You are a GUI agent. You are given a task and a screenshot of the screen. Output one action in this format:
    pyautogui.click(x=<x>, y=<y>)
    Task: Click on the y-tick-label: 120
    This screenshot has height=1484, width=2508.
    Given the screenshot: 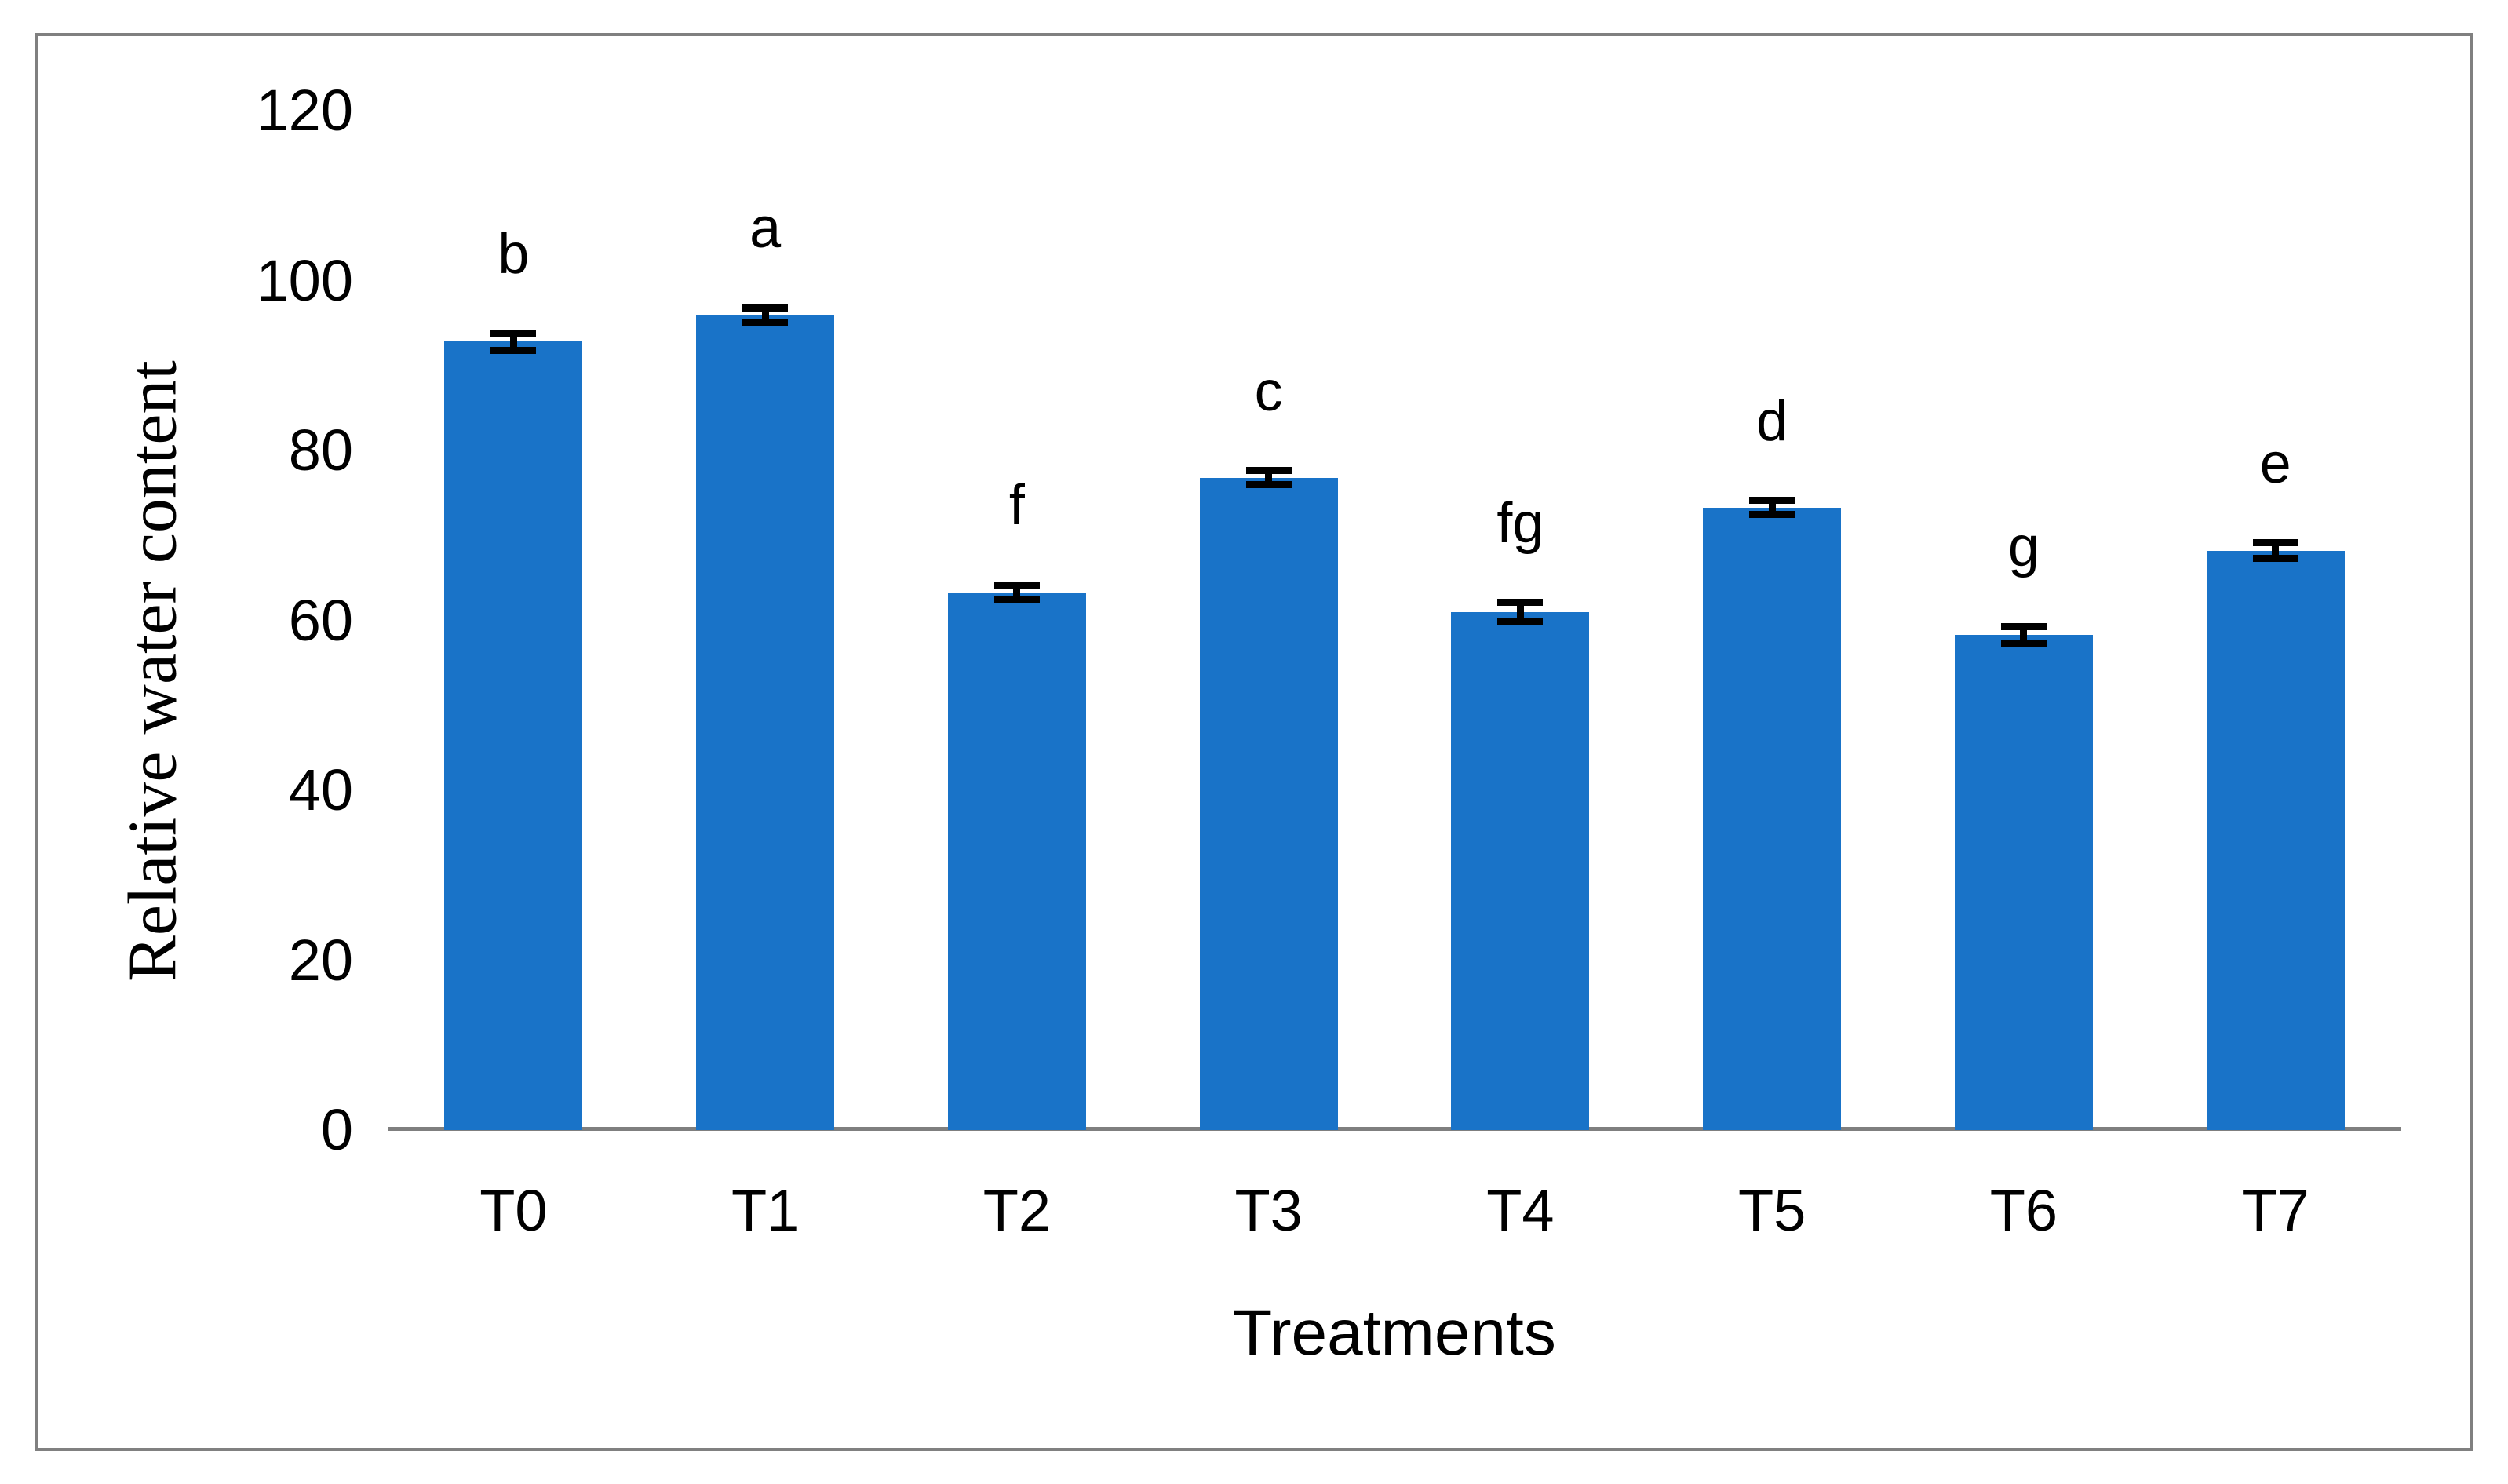 What is the action you would take?
    pyautogui.click(x=304, y=110)
    